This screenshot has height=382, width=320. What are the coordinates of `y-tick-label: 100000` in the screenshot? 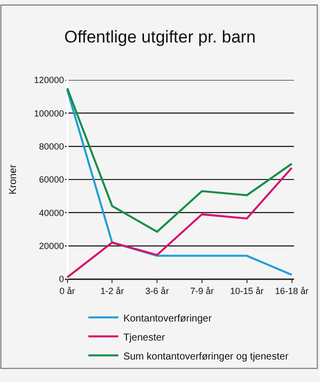 It's located at (49, 113).